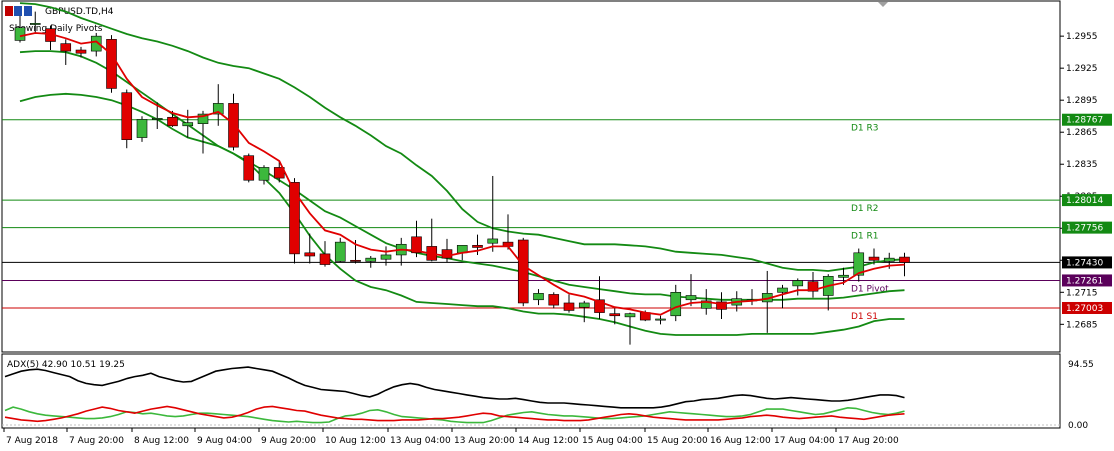  What do you see at coordinates (161, 441) in the screenshot?
I see `time-tick-label: 8 Aug 12:00` at bounding box center [161, 441].